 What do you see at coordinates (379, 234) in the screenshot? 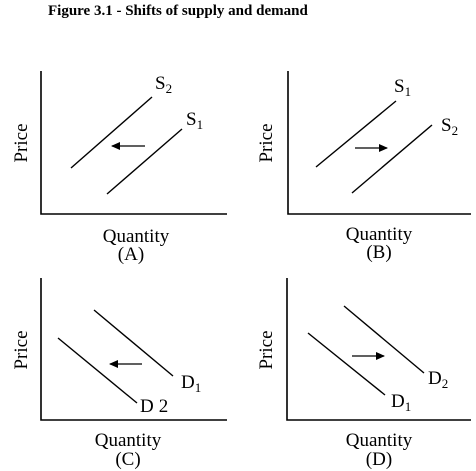
I see `panel-b-xlabel: Quantity` at bounding box center [379, 234].